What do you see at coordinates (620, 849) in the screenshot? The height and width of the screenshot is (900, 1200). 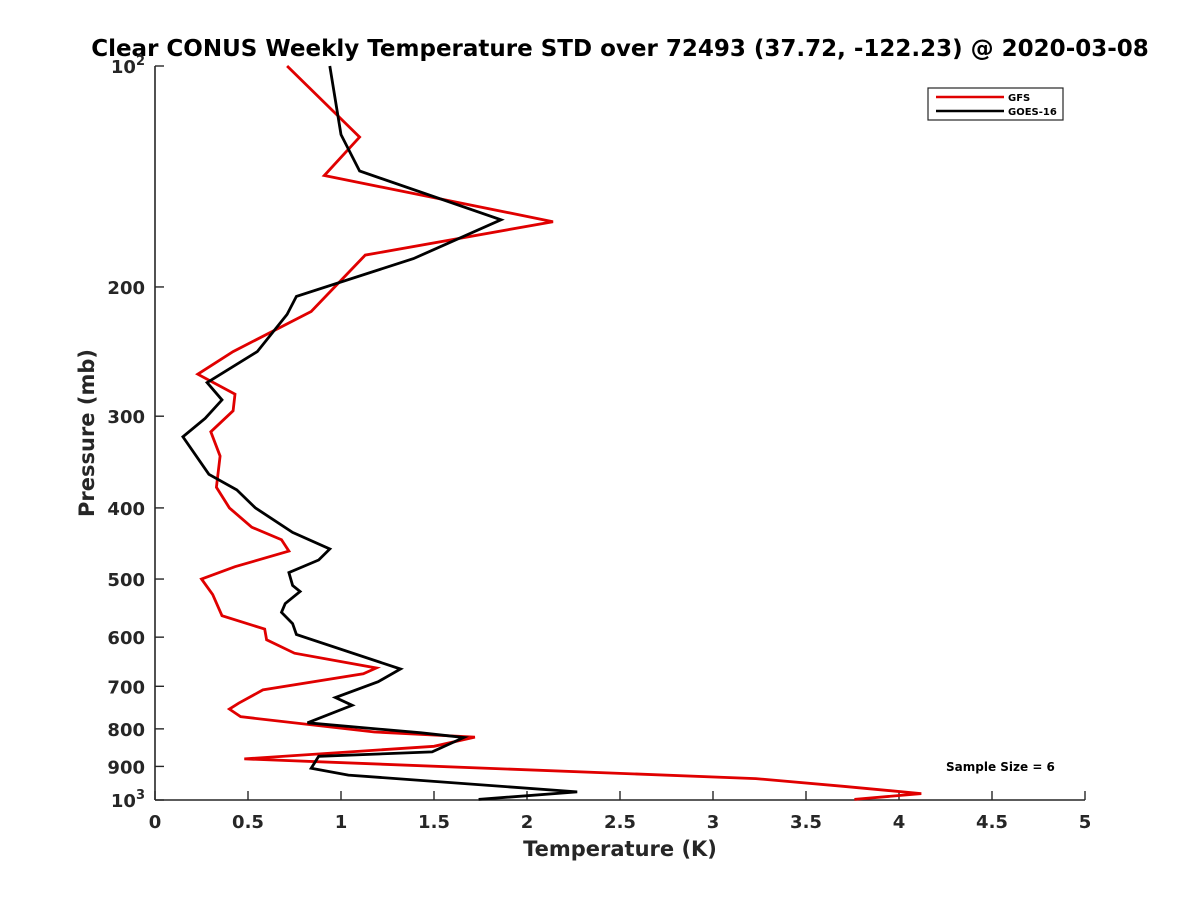 I see `x-axis-label: Temperature (K)` at bounding box center [620, 849].